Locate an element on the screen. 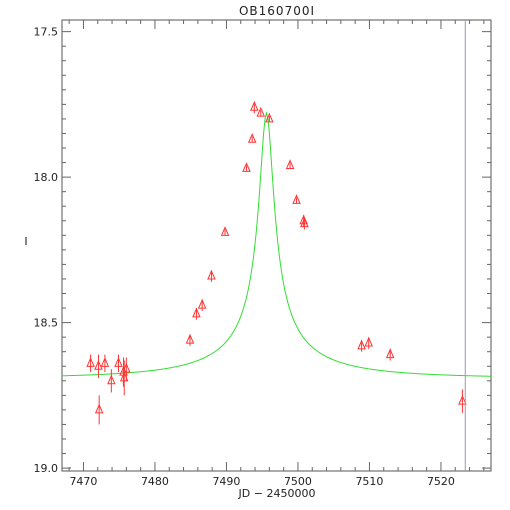 The width and height of the screenshot is (510, 510). x-tick-label: 7500 is located at coordinates (298, 481).